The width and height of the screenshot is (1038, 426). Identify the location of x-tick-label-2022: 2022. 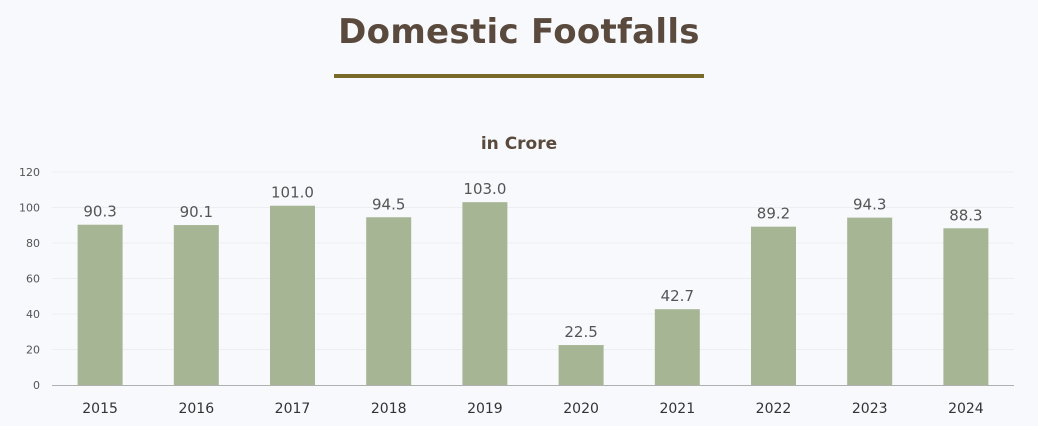
(774, 409).